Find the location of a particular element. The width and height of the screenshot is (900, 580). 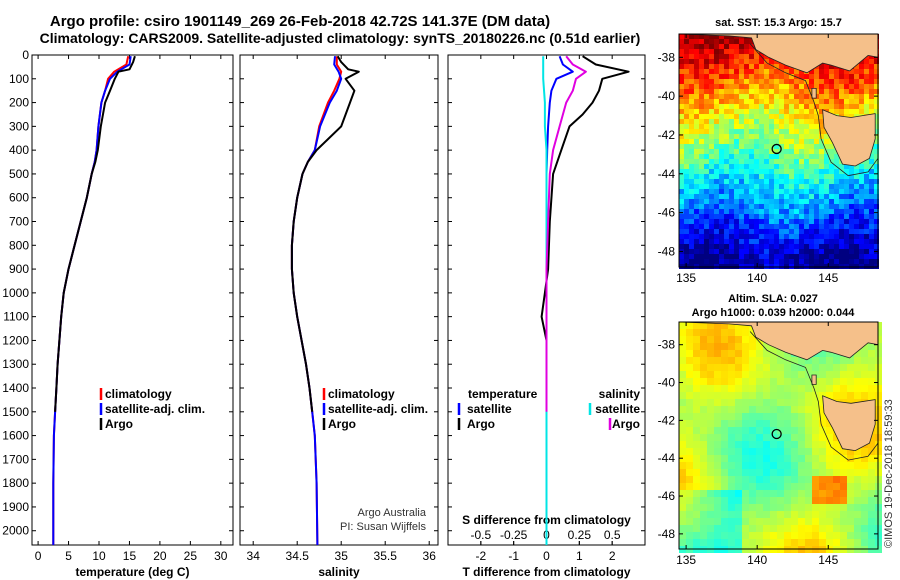

y-tick-label: 1600 is located at coordinates (15, 436).